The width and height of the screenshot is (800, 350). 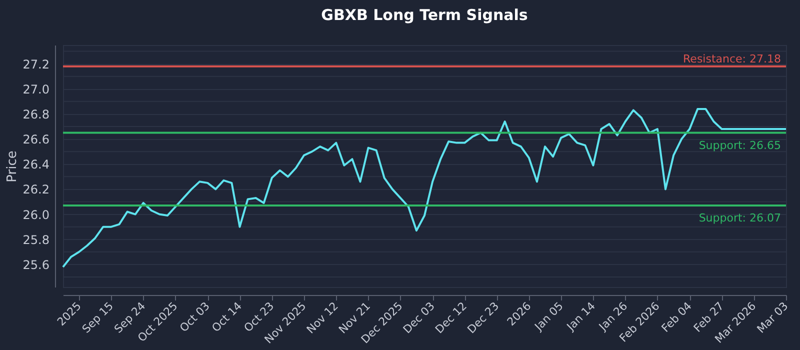 I want to click on y-tick-label: 26.2, so click(x=36, y=189).